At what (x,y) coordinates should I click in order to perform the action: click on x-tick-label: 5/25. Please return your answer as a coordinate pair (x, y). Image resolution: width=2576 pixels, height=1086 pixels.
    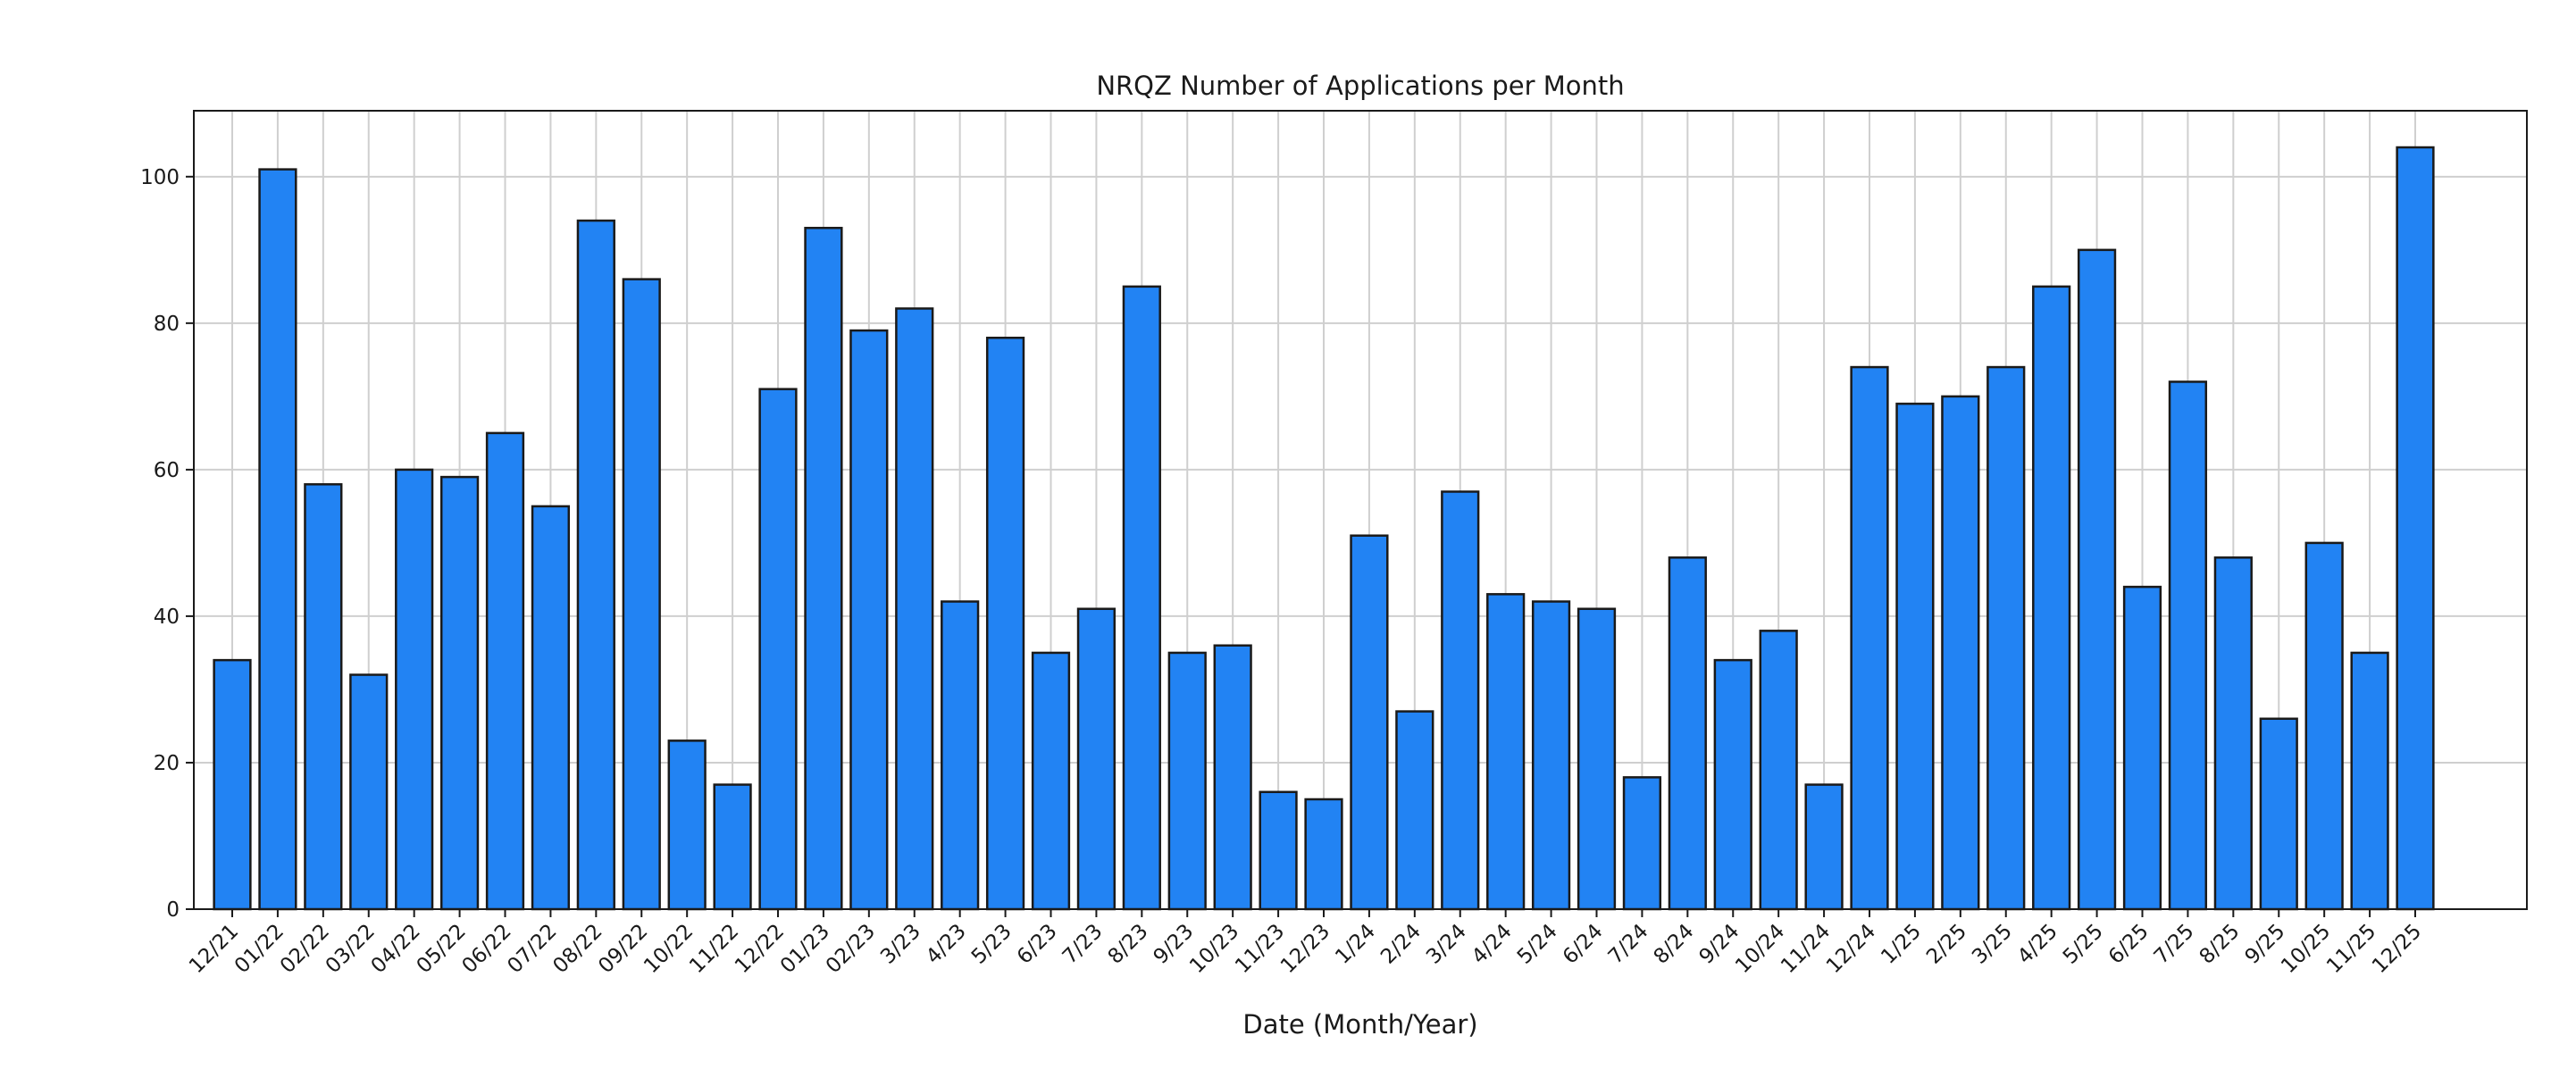
    Looking at the image, I should click on (2084, 944).